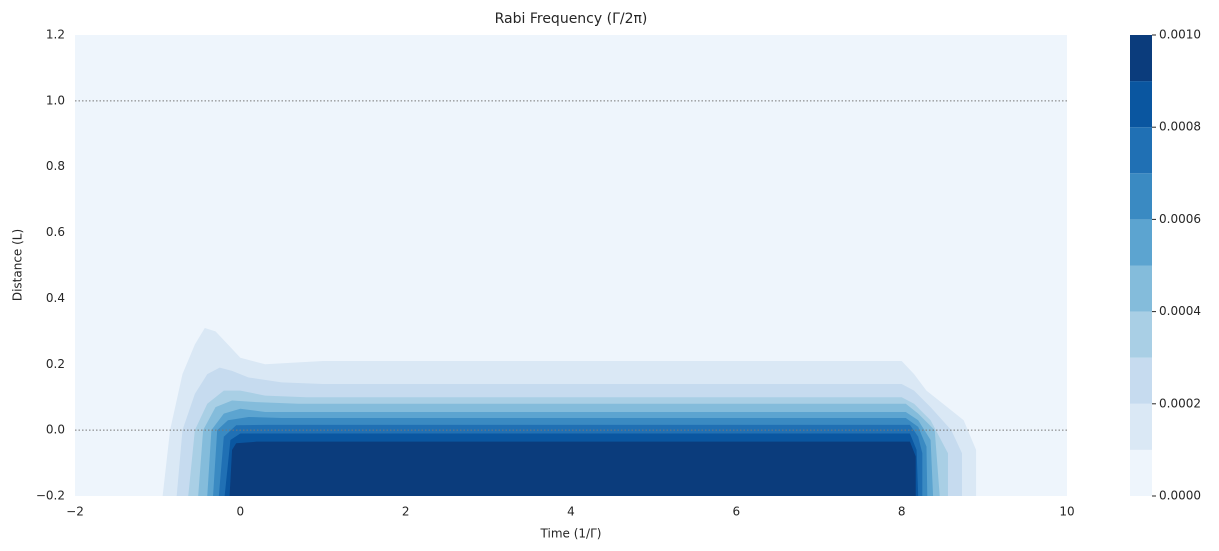 Image resolution: width=1219 pixels, height=551 pixels. I want to click on y-tick-label: 0.6, so click(55, 232).